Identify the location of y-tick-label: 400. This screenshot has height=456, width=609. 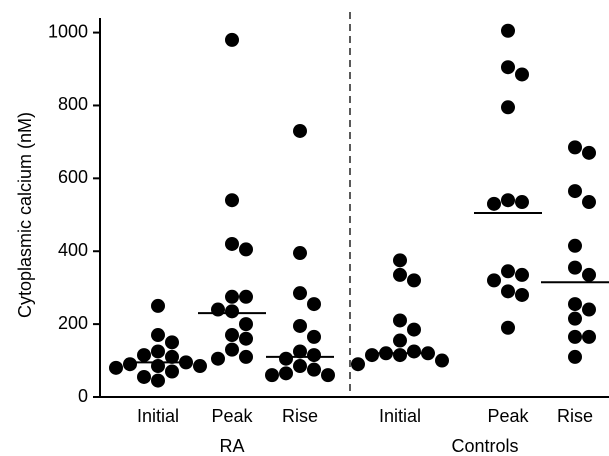
(73, 250).